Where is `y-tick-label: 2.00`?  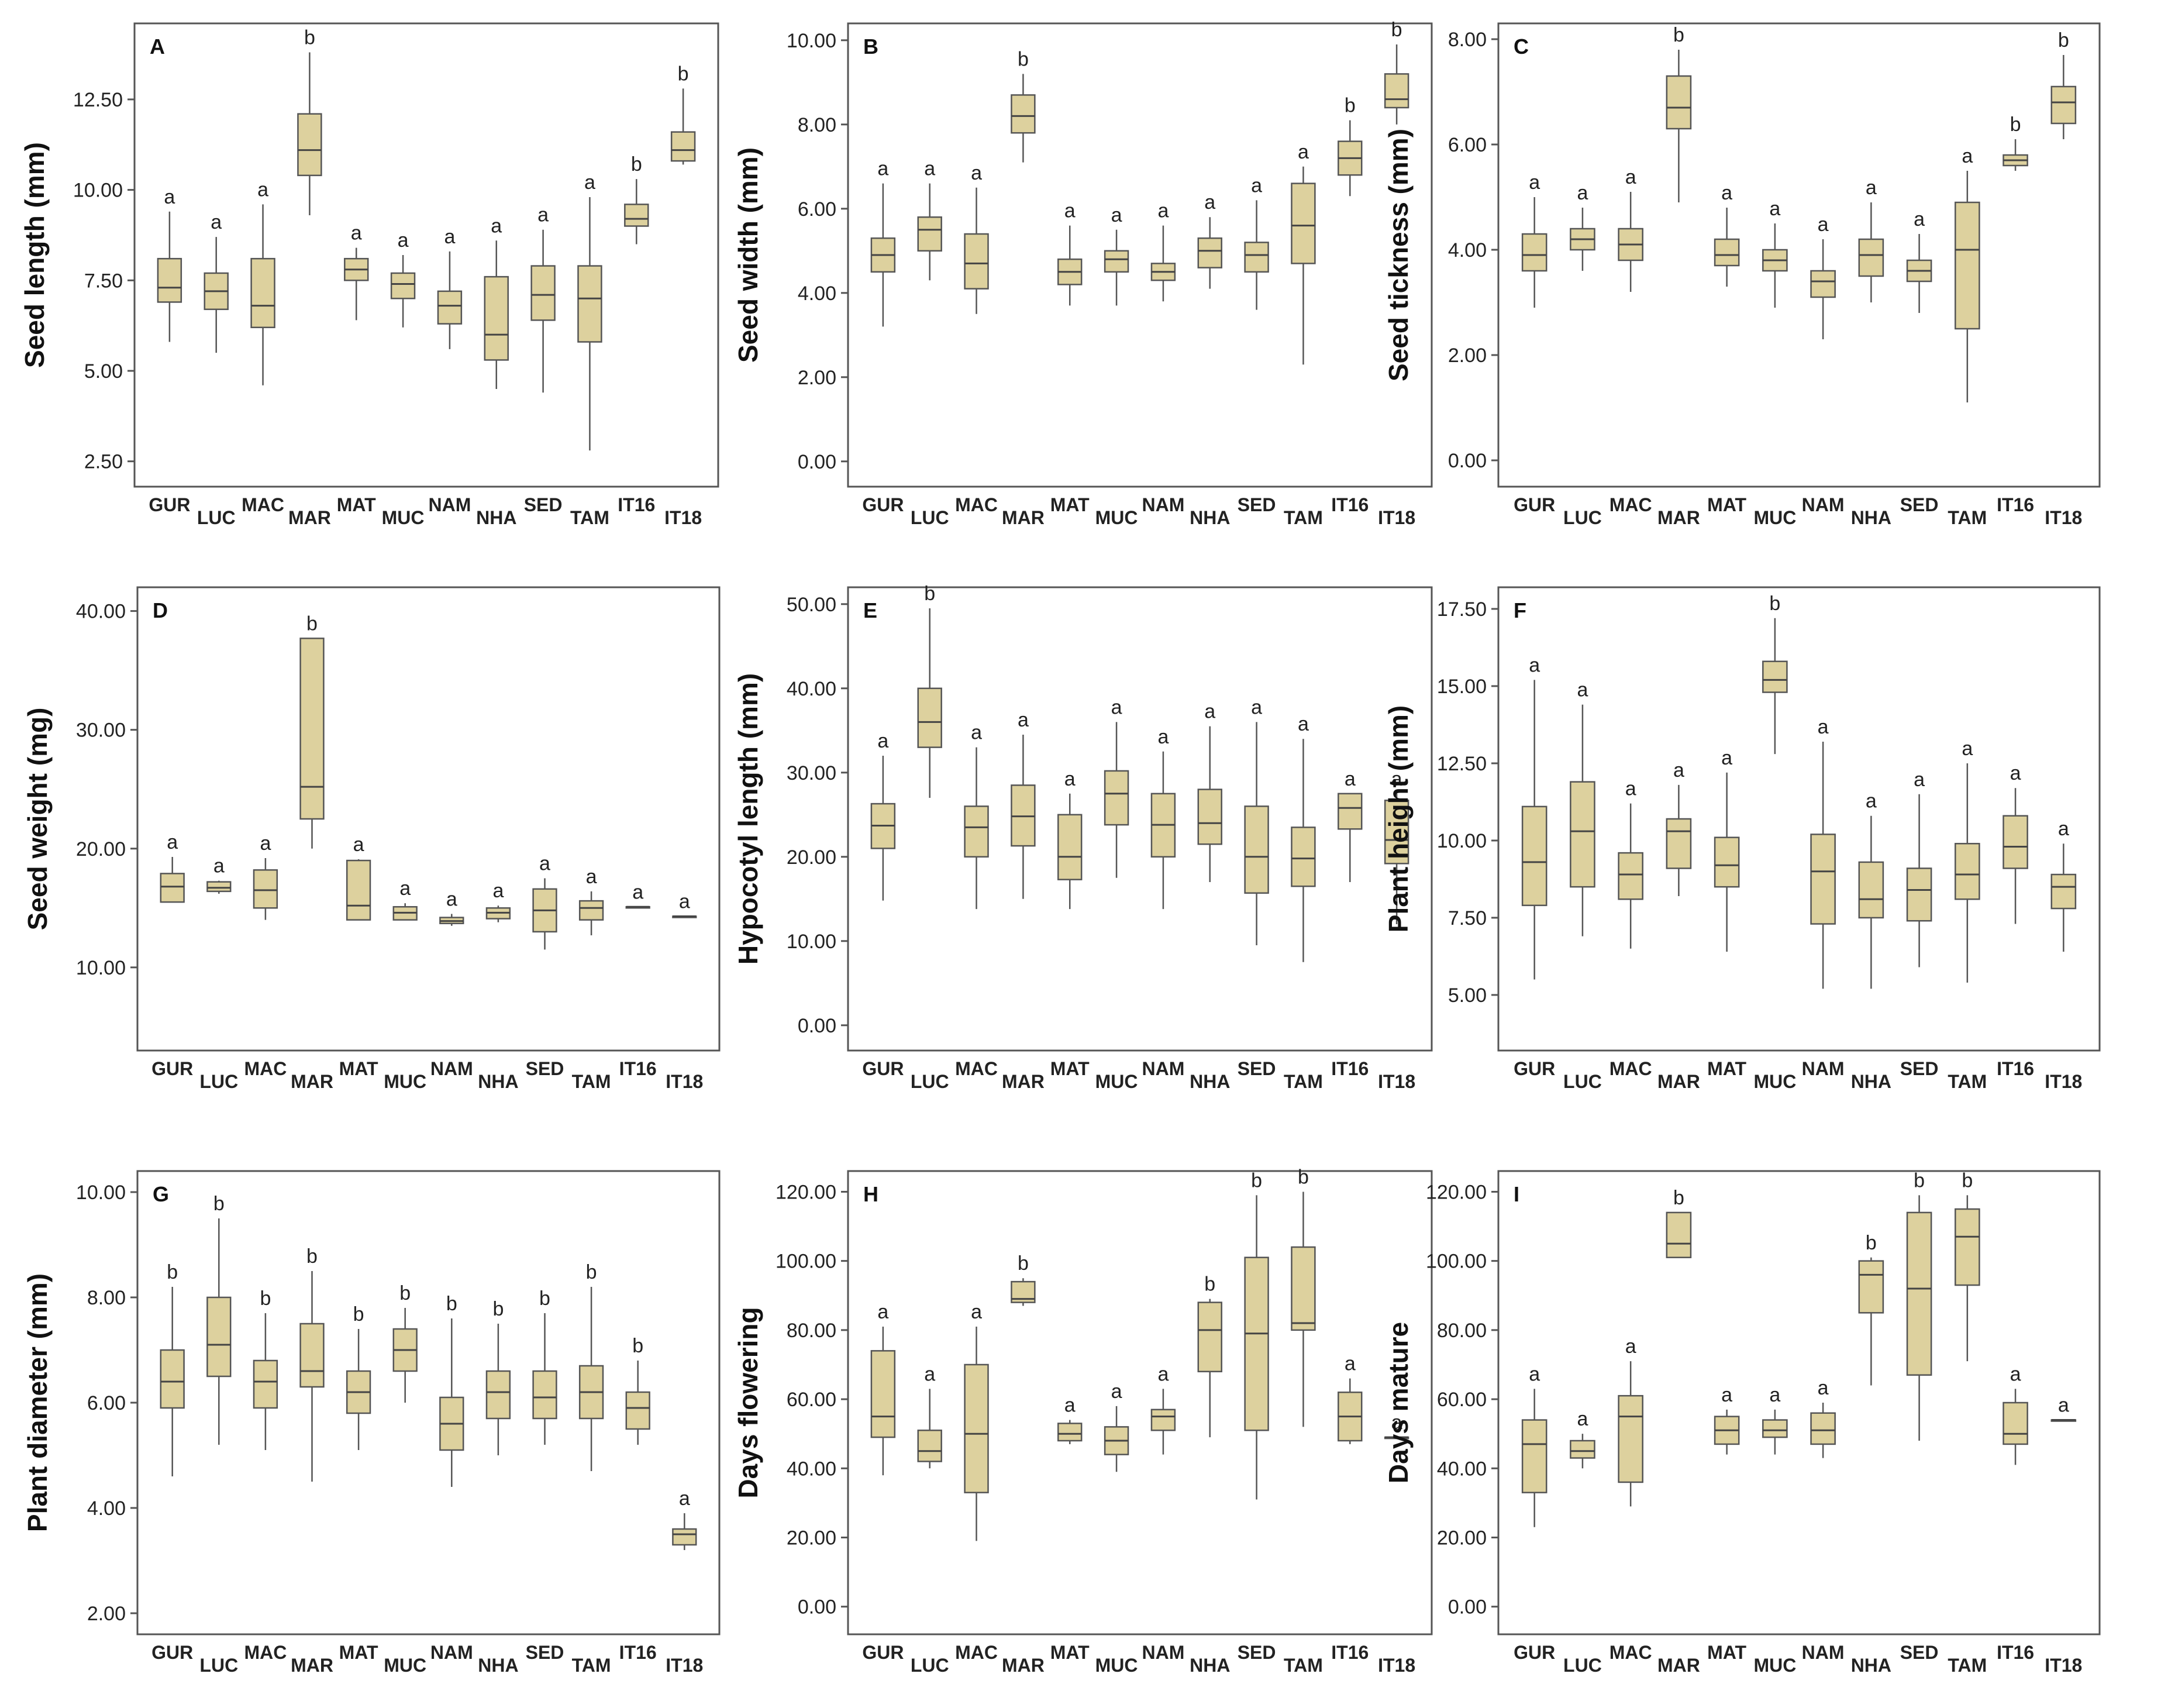 y-tick-label: 2.00 is located at coordinates (817, 378).